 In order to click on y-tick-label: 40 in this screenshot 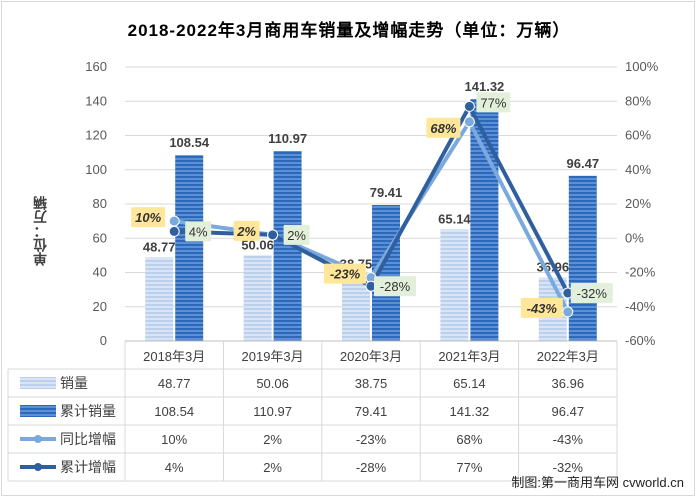, I will do `click(100, 272)`.